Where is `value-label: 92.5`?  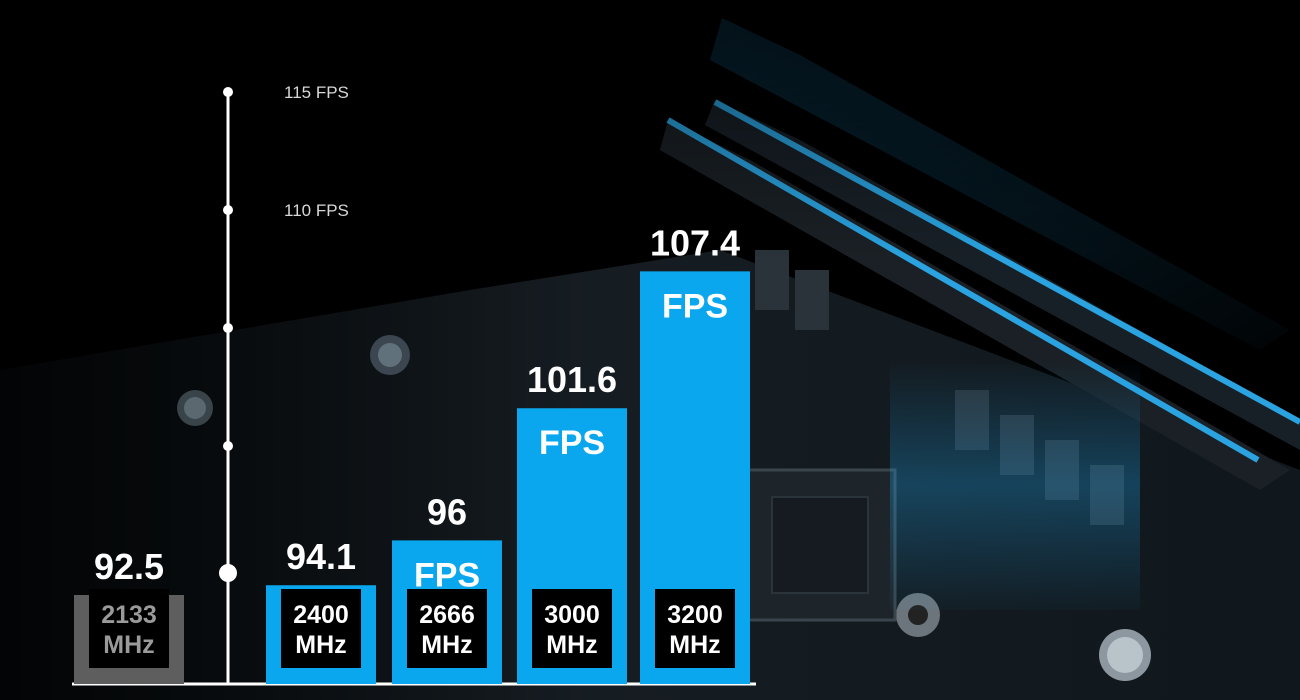 value-label: 92.5 is located at coordinates (129, 566).